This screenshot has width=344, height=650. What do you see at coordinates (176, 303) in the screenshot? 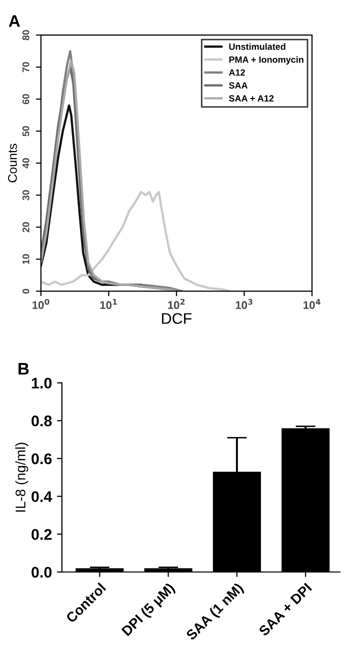
I see `x-tick-label: 10$^{2}$` at bounding box center [176, 303].